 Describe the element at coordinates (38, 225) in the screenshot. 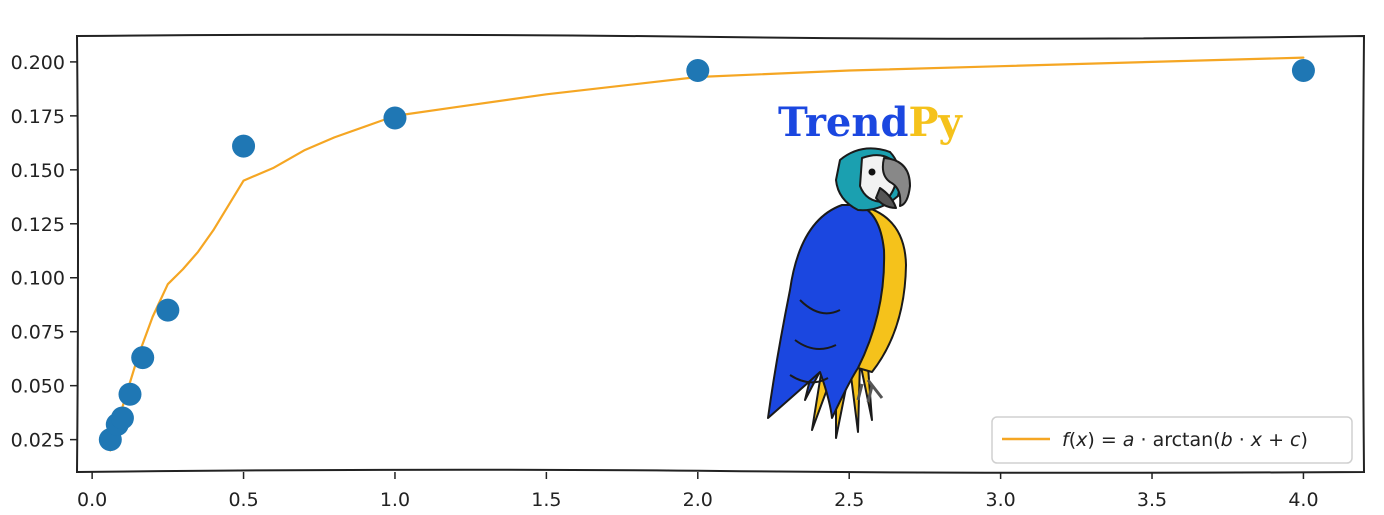

I see `y-tick-label: 0.125` at that location.